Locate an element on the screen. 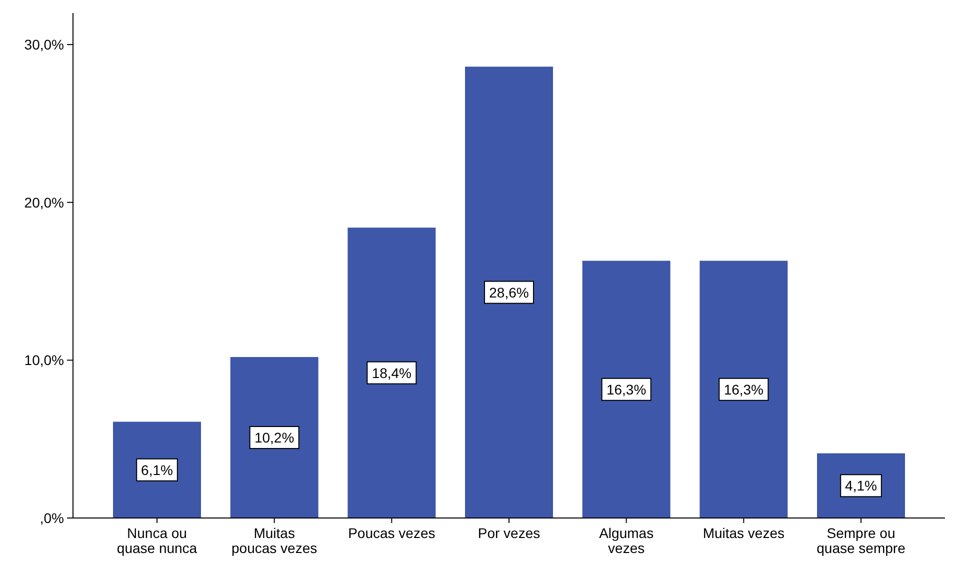  data-label: 28,6% is located at coordinates (509, 292).